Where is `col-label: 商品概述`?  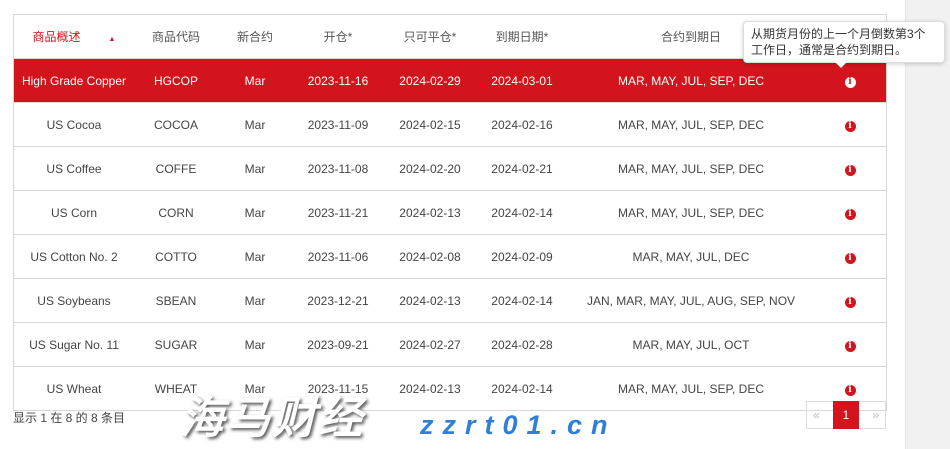
col-label: 商品概述 is located at coordinates (56, 37).